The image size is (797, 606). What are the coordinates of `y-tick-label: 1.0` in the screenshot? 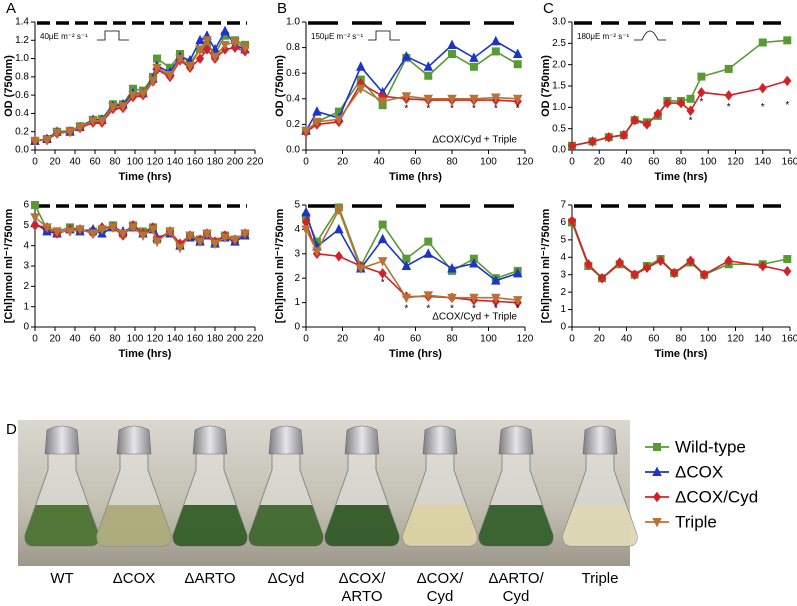 It's located at (559, 107).